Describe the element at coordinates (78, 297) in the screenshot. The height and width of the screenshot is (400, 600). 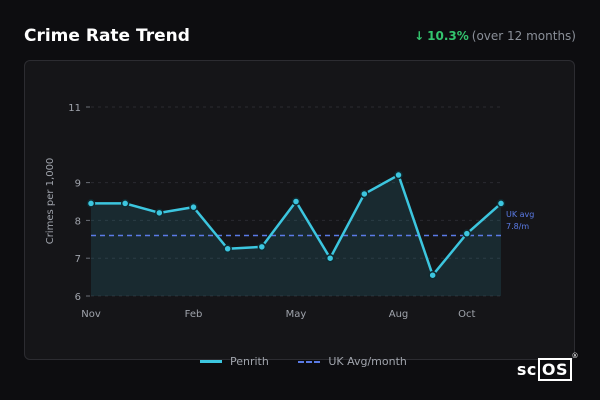
I see `y-tick-label: 6` at that location.